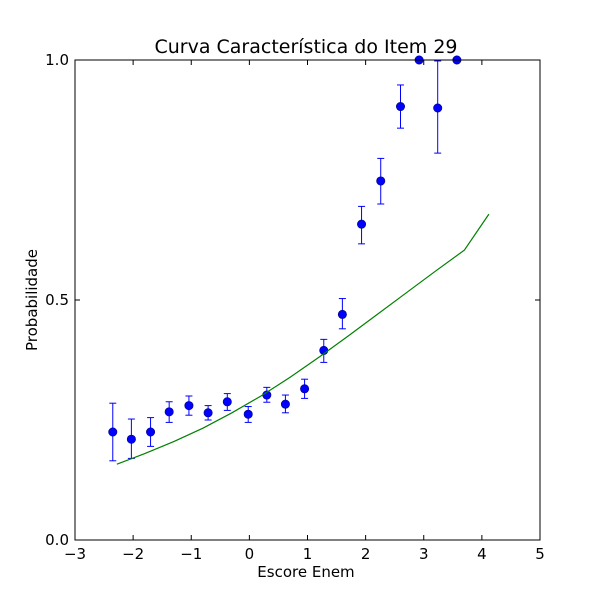 The image size is (600, 600). I want to click on x-tick-label: −3, so click(75, 554).